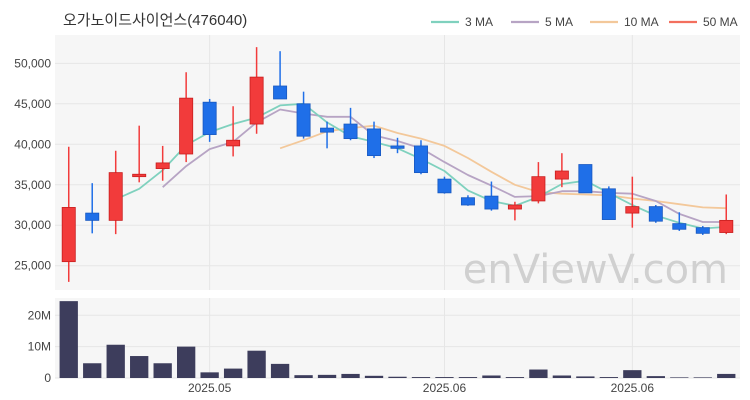  I want to click on watermark: enViewV.com, so click(595, 270).